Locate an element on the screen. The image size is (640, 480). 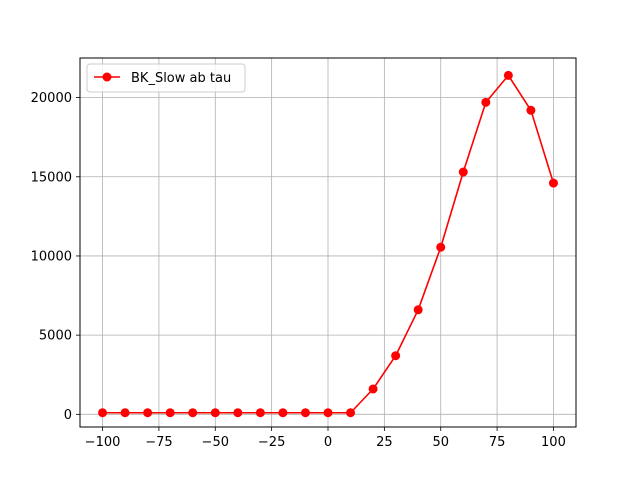
legend-box is located at coordinates (166, 78).